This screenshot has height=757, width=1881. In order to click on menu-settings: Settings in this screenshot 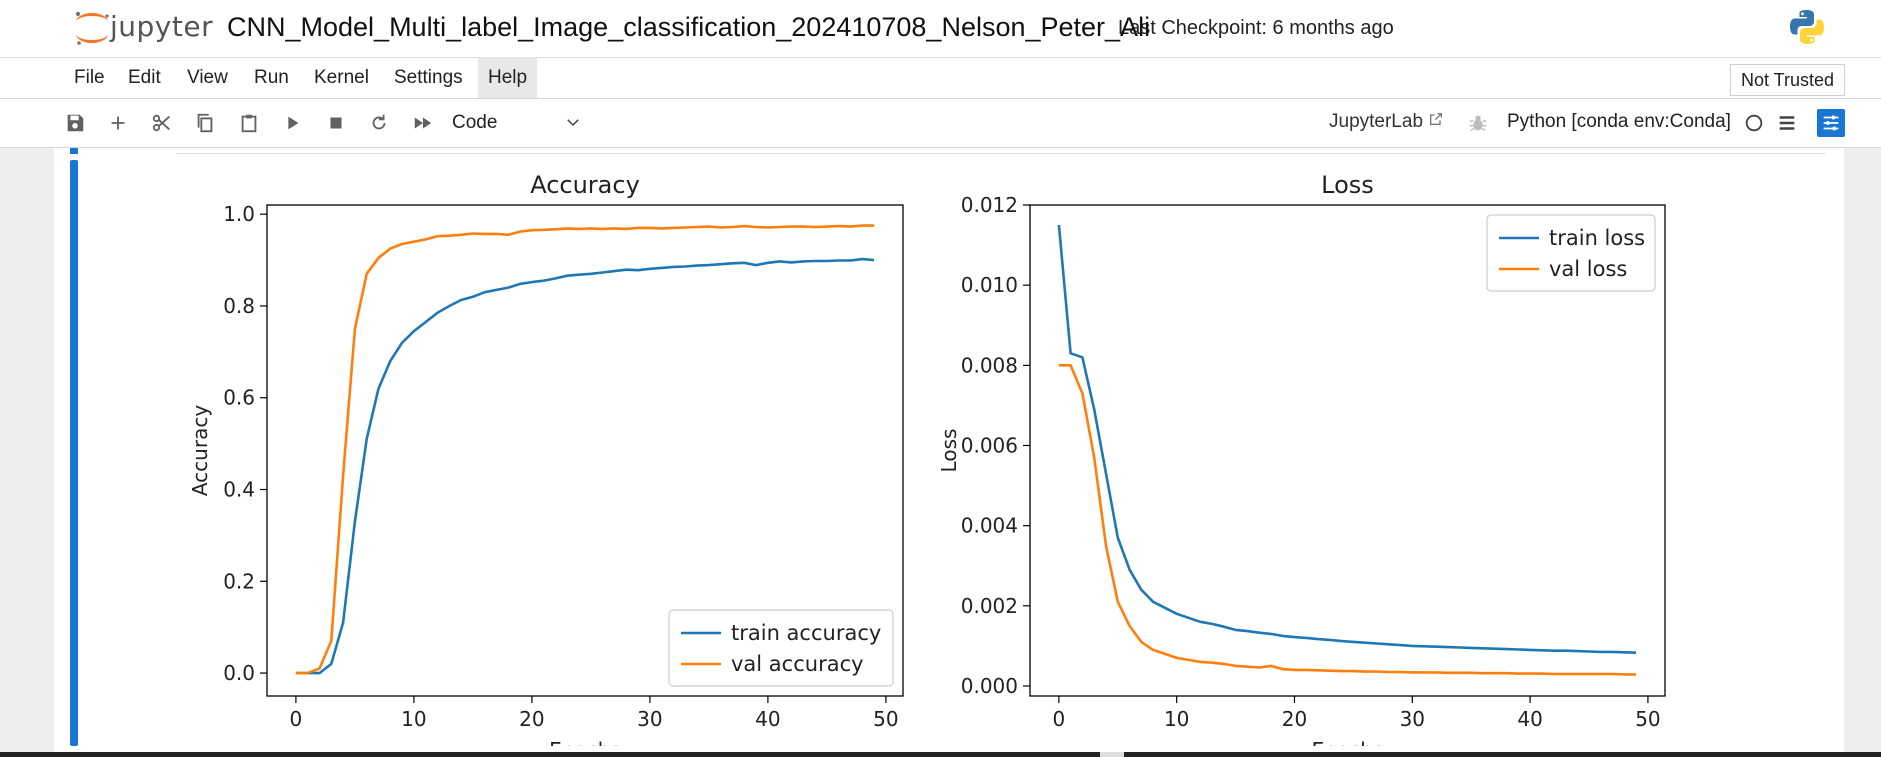, I will do `click(428, 77)`.